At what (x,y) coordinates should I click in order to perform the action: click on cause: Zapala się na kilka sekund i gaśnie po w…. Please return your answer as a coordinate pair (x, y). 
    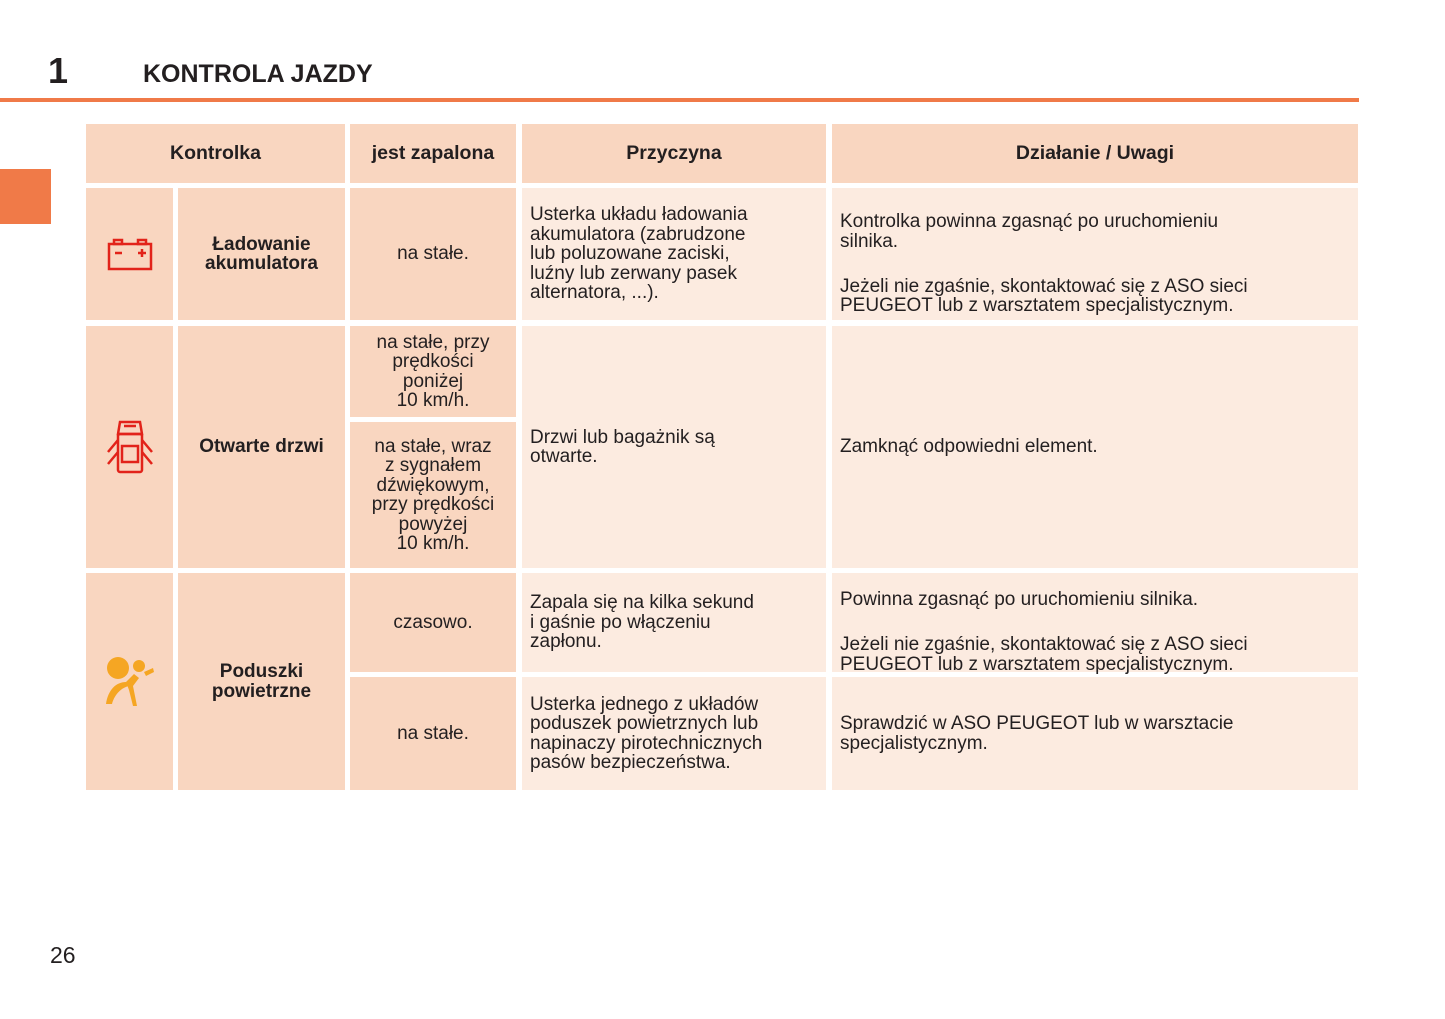
    Looking at the image, I should click on (674, 622).